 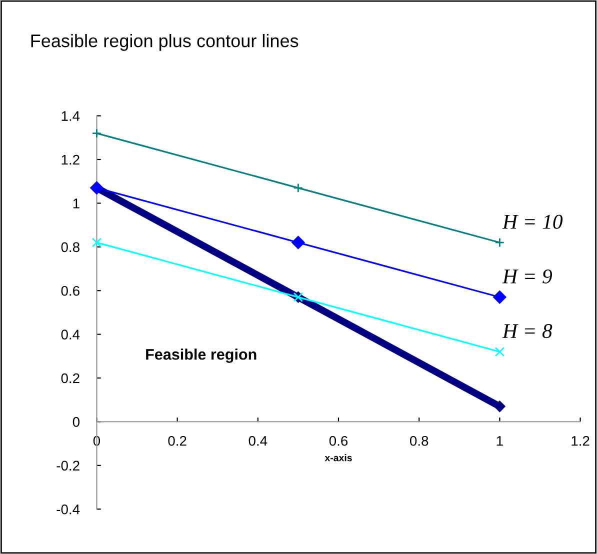 What do you see at coordinates (419, 441) in the screenshot?
I see `x-tick-label: 0.8` at bounding box center [419, 441].